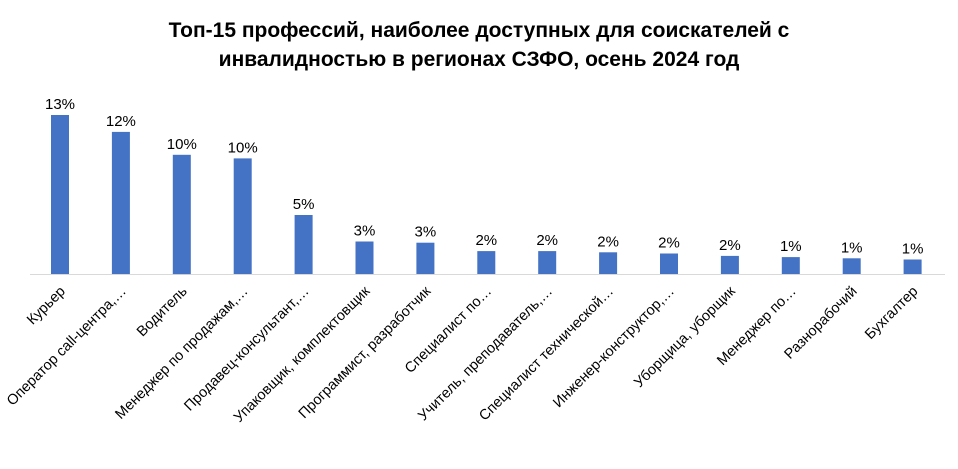  Describe the element at coordinates (182, 144) in the screenshot. I see `value-label-3: 10%` at that location.